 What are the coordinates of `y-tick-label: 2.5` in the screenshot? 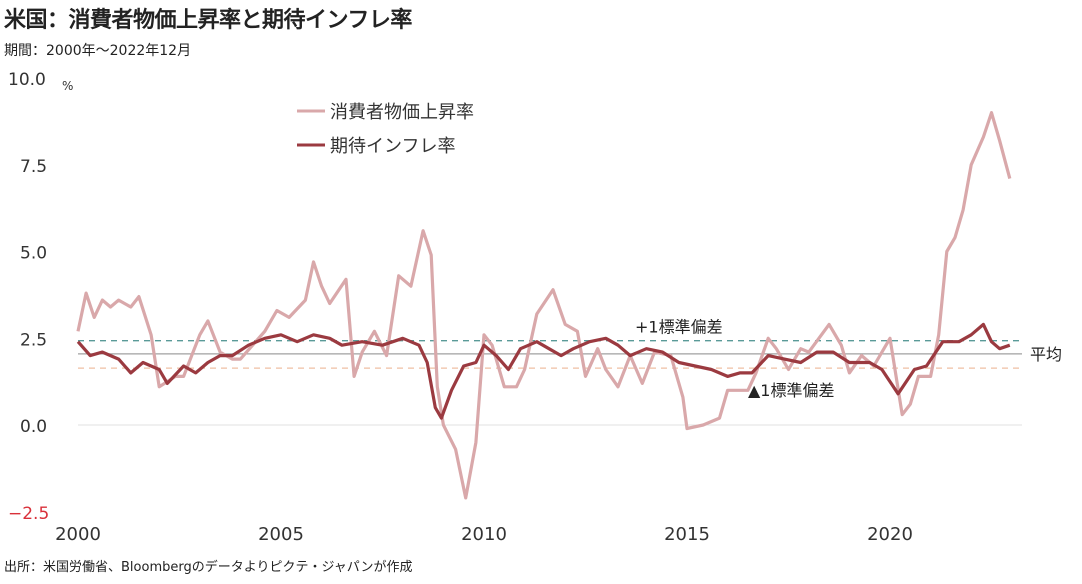 It's located at (33, 340).